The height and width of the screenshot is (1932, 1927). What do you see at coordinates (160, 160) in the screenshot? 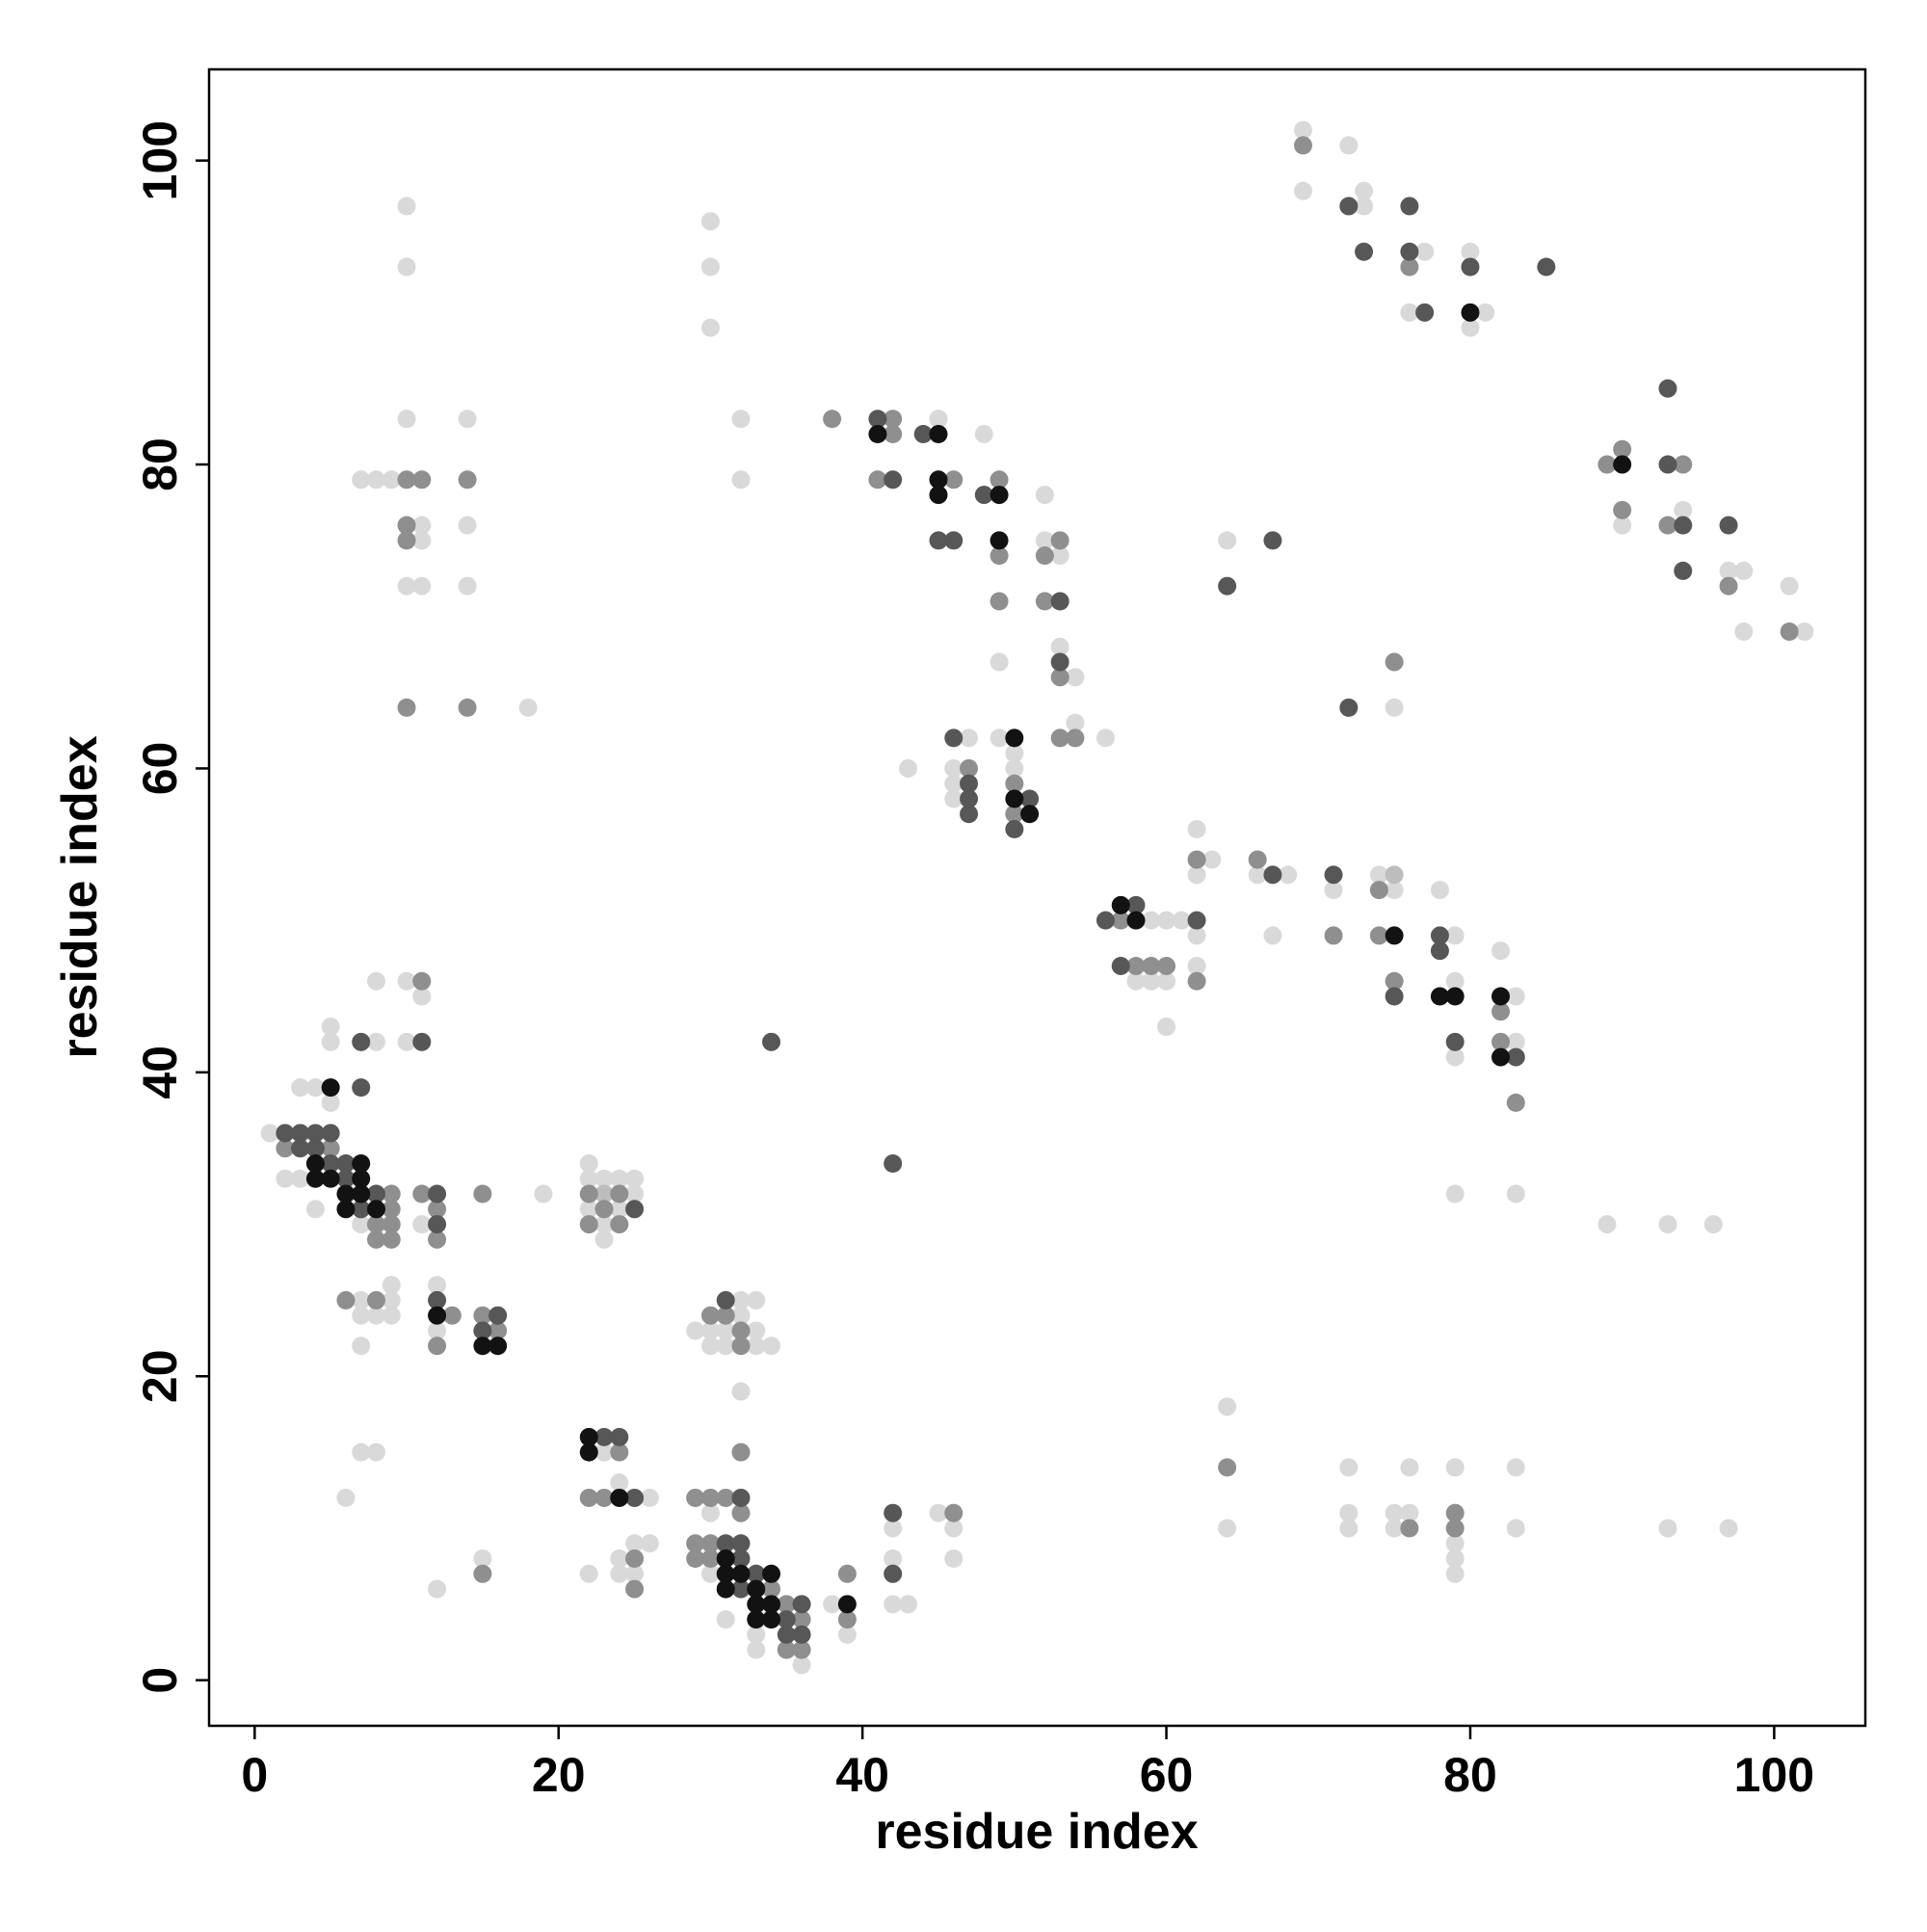
I see `y-tick-label: 100` at bounding box center [160, 160].